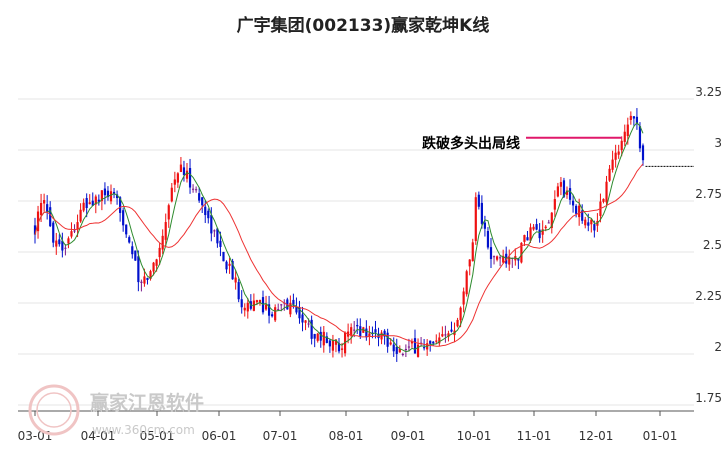 This screenshot has height=450, width=726. I want to click on y-tick-label: 2.75, so click(708, 194).